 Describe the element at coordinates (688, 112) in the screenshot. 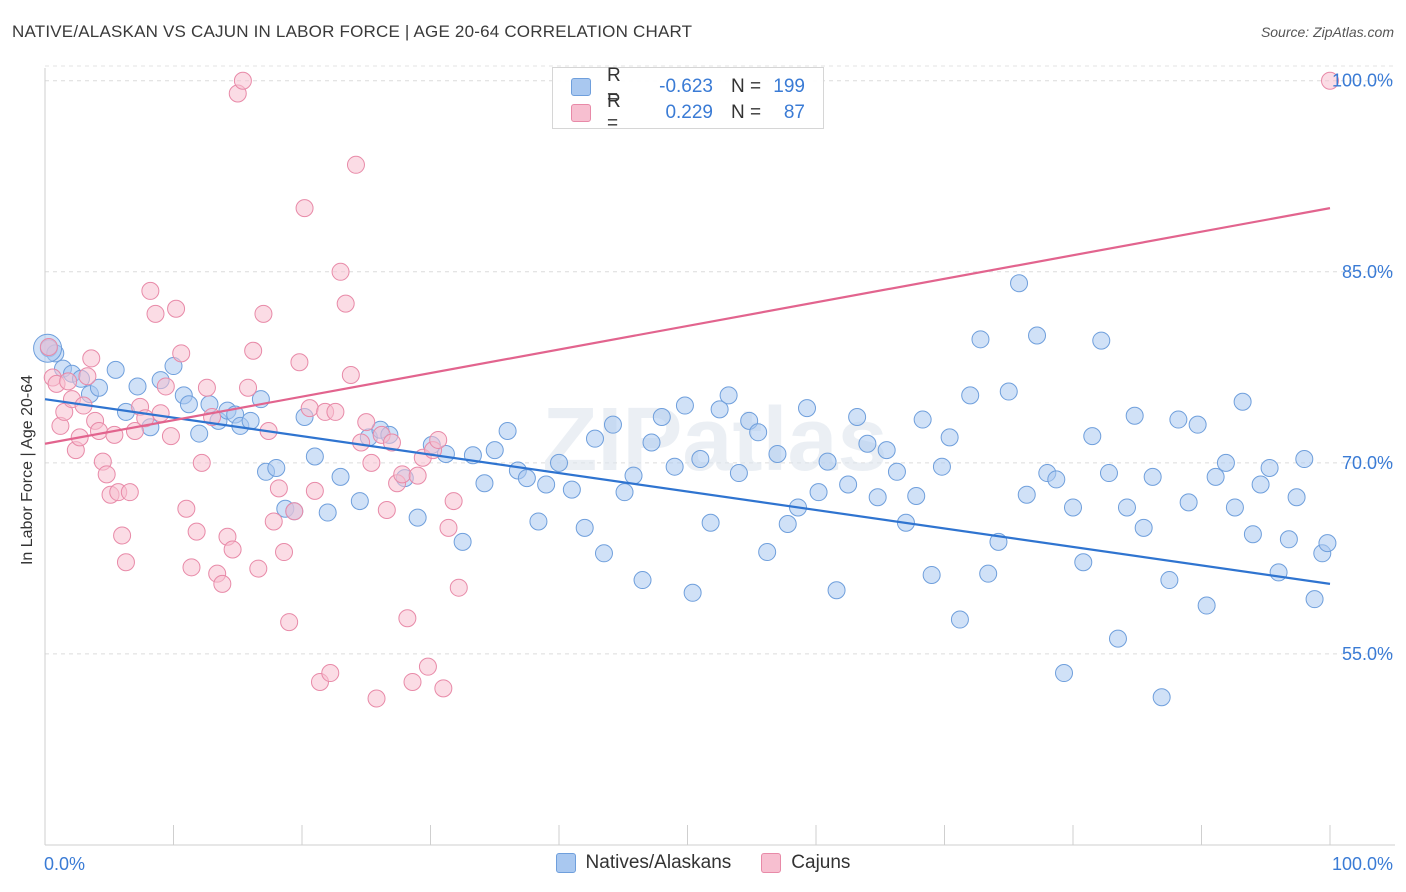

I see `legend-row-cajuns: R = 0.229 N = 87` at that location.